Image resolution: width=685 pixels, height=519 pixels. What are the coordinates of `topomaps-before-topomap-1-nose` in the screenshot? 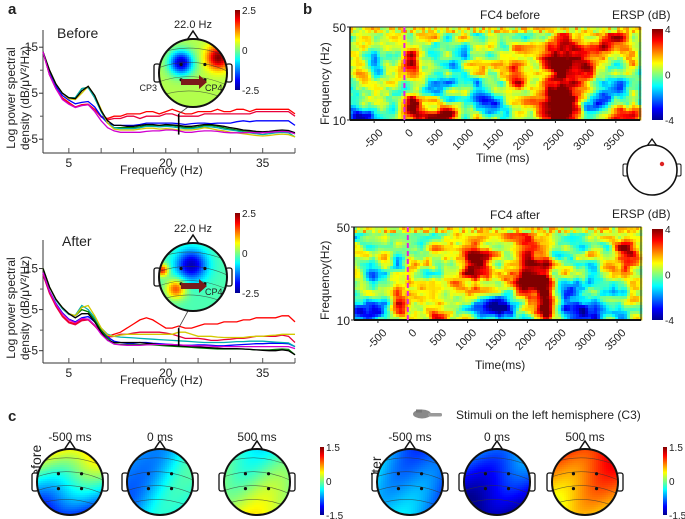 It's located at (160, 445).